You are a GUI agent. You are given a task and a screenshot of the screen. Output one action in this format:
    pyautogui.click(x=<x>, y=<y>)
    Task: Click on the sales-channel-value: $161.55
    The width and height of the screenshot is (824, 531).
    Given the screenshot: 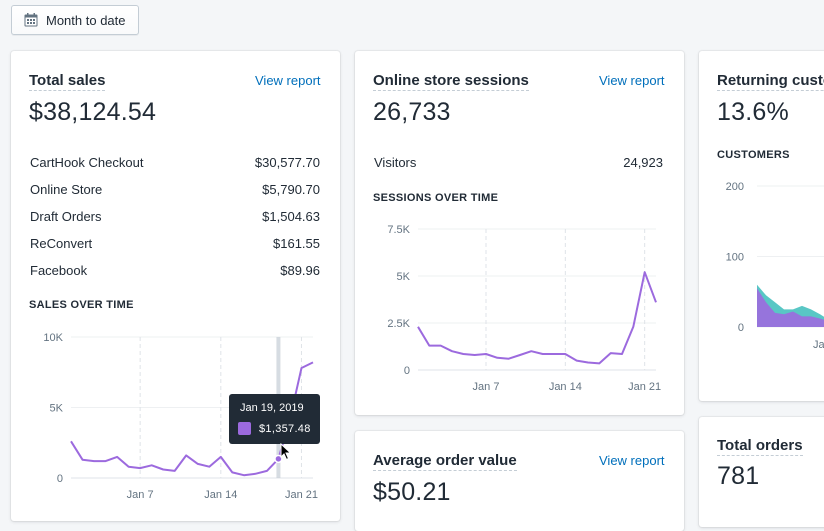 What is the action you would take?
    pyautogui.click(x=296, y=243)
    